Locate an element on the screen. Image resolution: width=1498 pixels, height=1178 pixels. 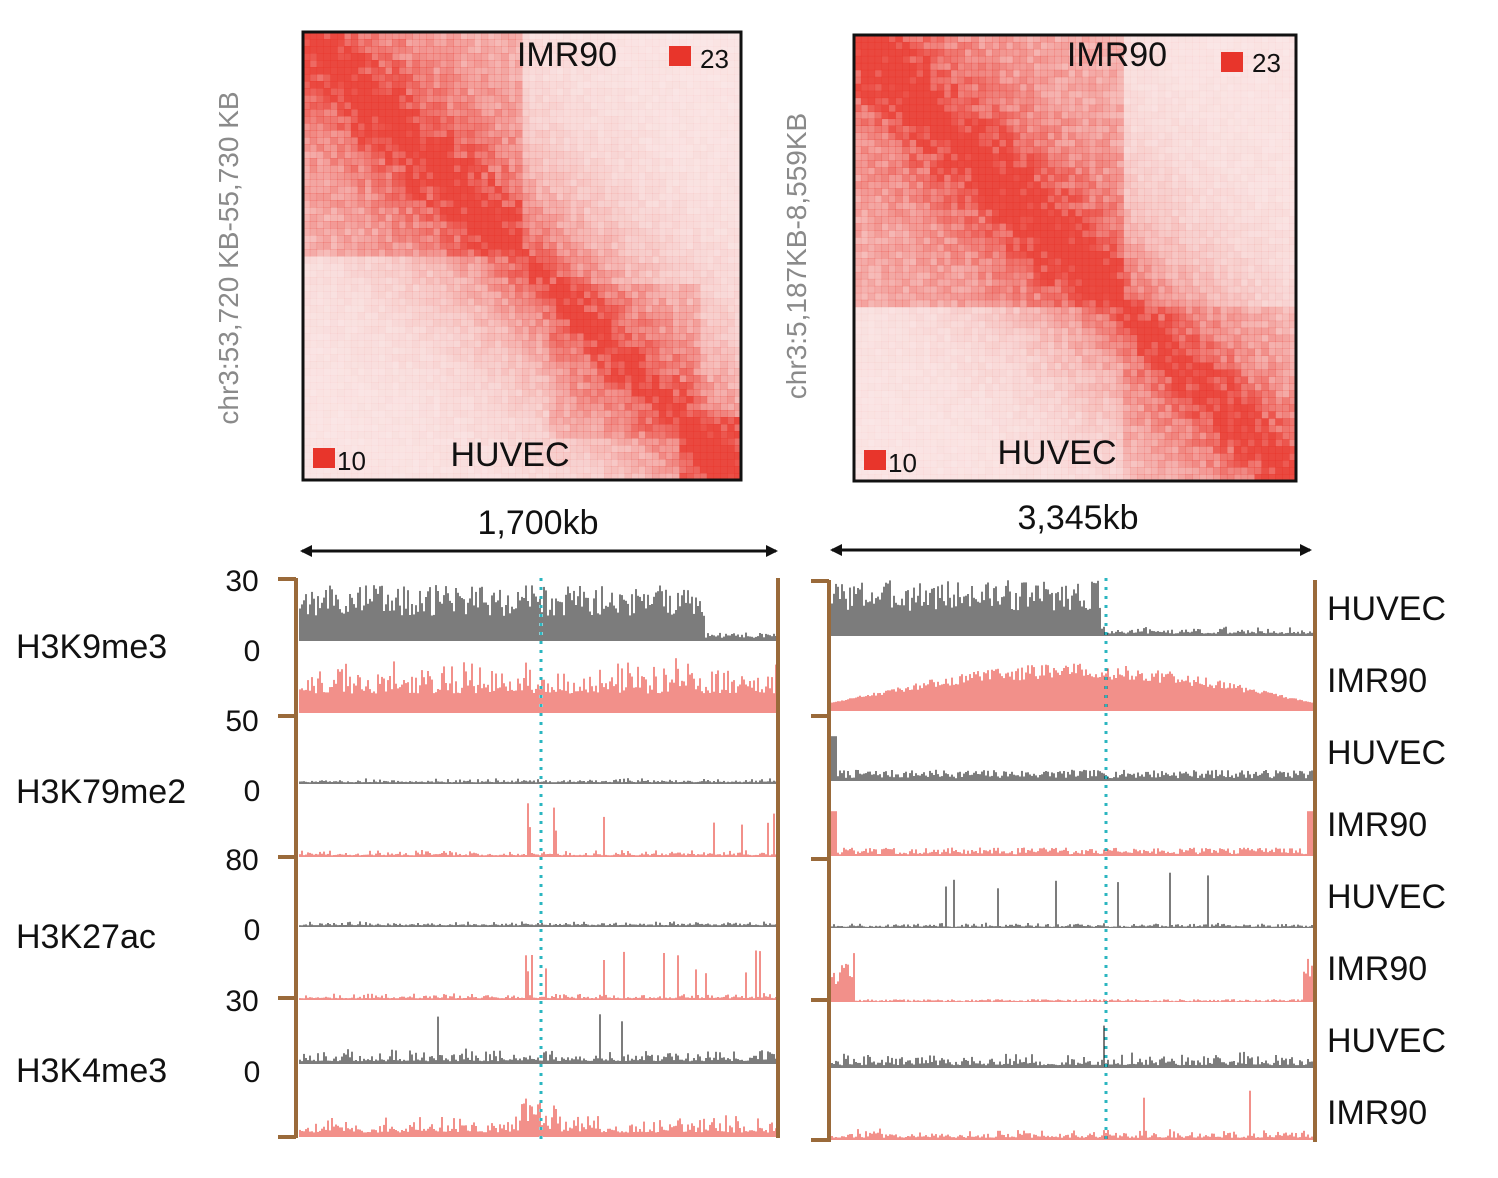
scale-max-label-left: 23 is located at coordinates (714, 59).